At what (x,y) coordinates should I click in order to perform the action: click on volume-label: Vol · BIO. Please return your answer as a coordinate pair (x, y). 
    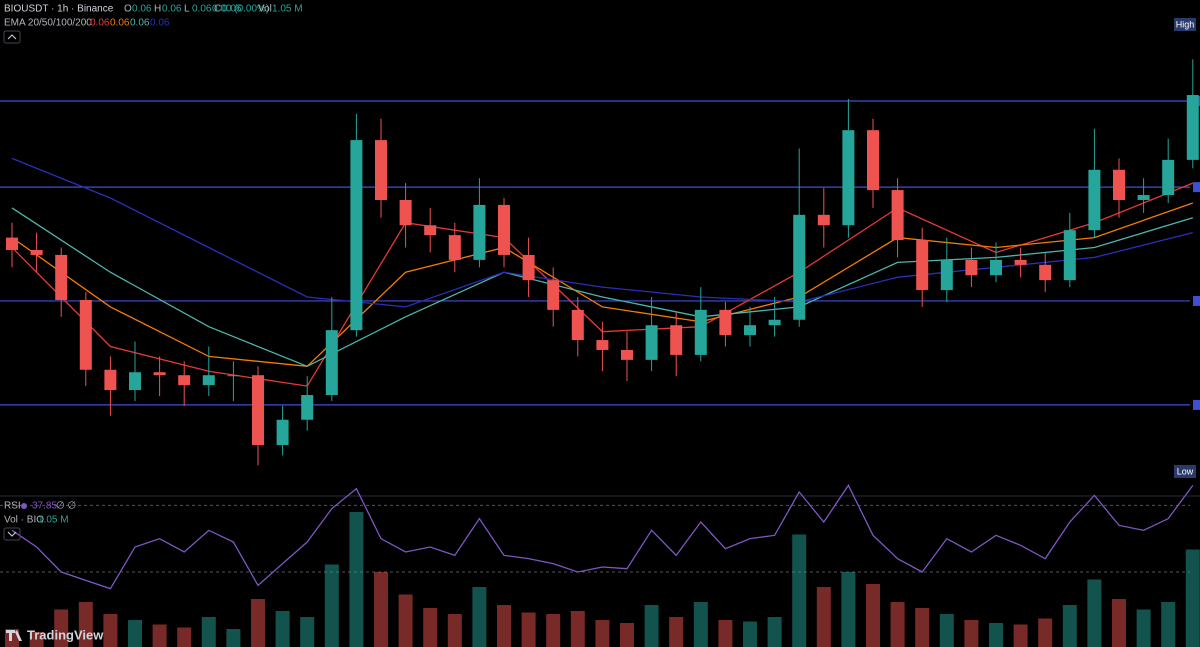
    Looking at the image, I should click on (24, 520).